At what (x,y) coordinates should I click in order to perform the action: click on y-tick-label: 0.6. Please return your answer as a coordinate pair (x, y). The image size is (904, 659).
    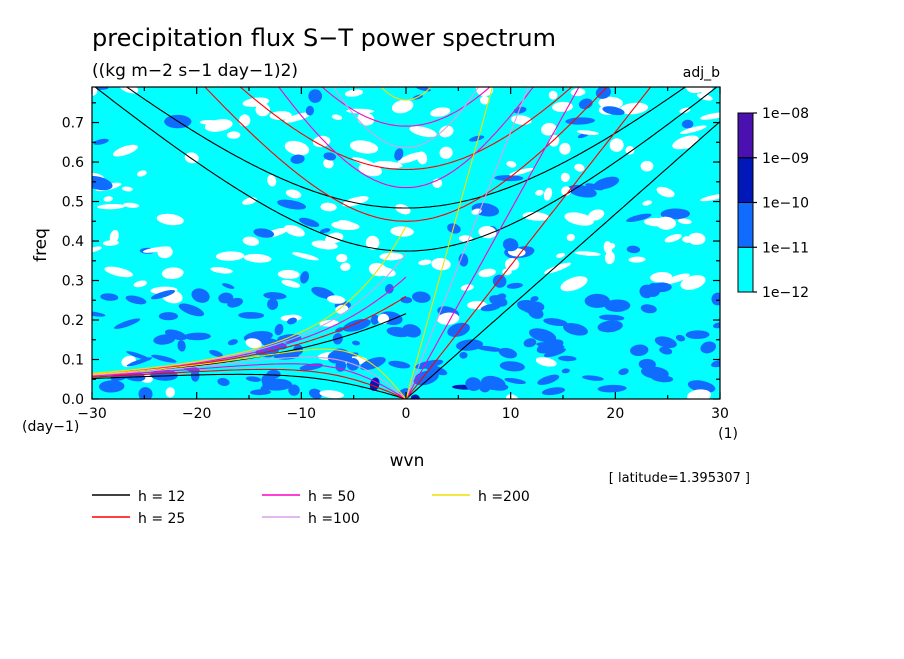
    Looking at the image, I should click on (73, 163).